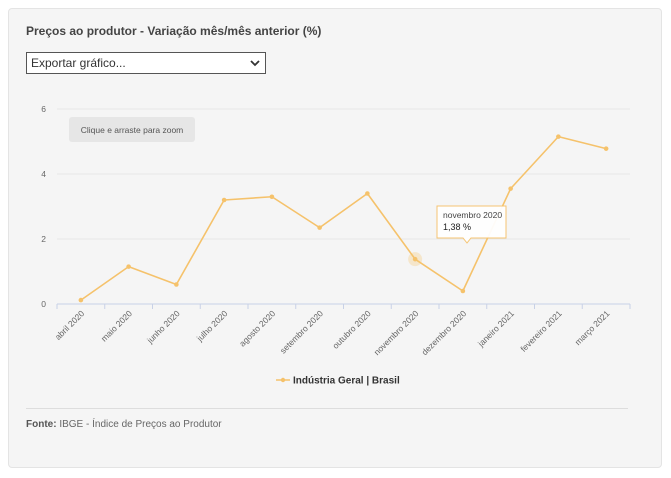  I want to click on source-text: IBGE - Índice de Preços ao Produtor, so click(139, 424).